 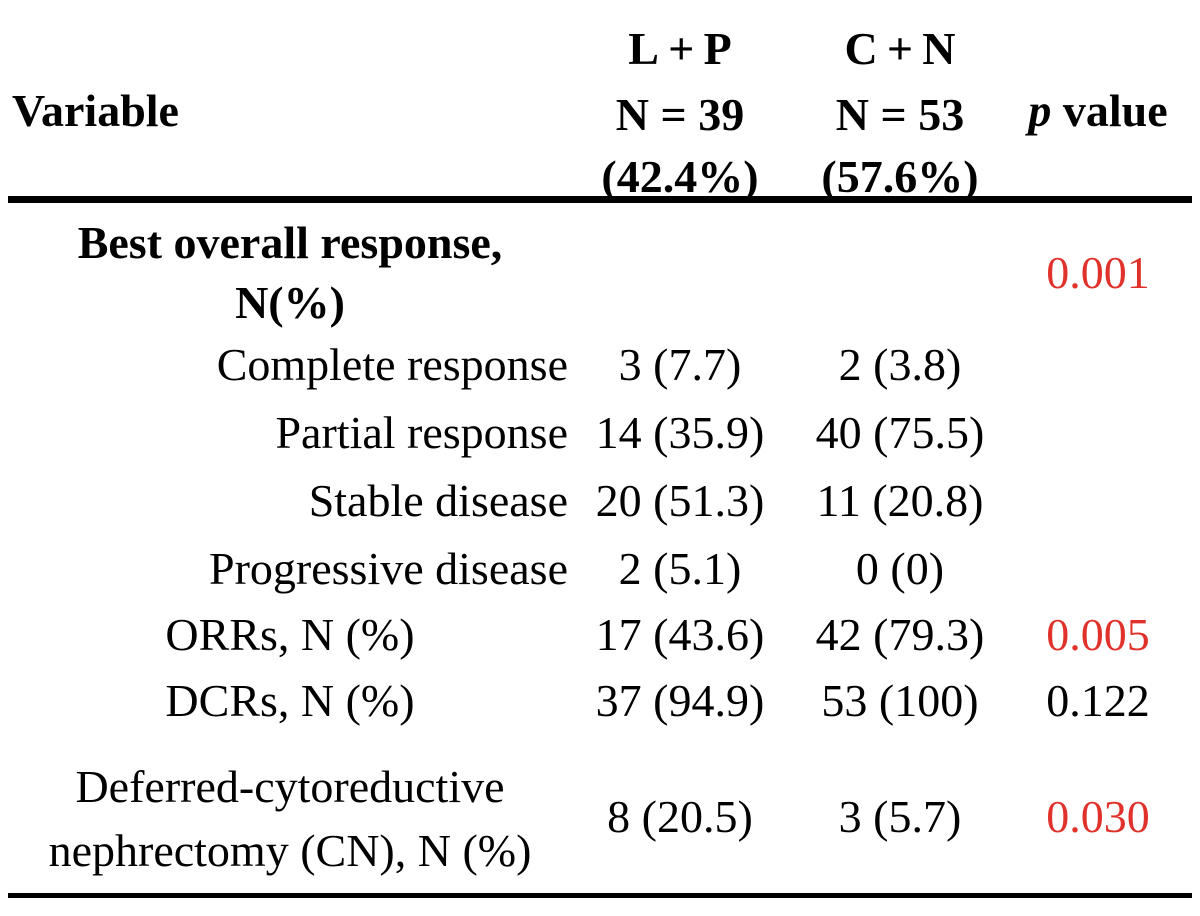 What do you see at coordinates (1098, 272) in the screenshot?
I see `row-best-pvalue: 0.001` at bounding box center [1098, 272].